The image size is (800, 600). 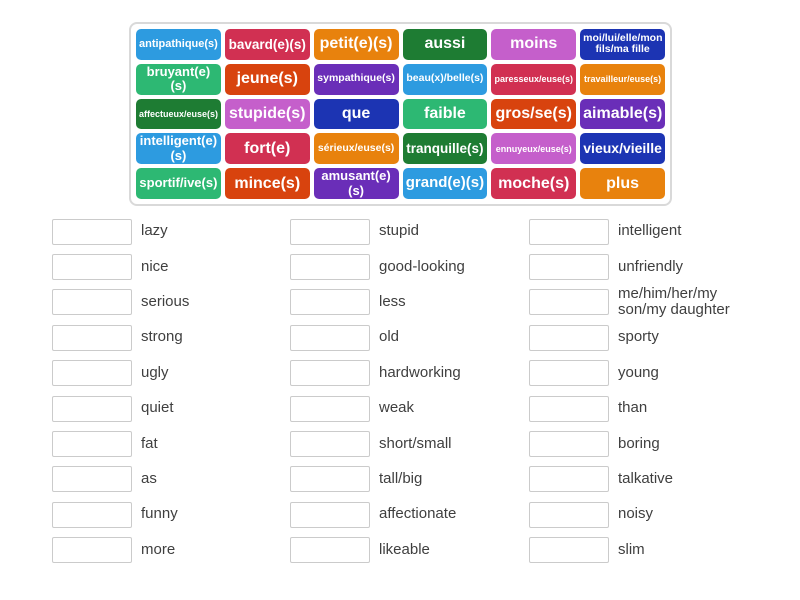 I want to click on match-label: likeable, so click(x=404, y=549).